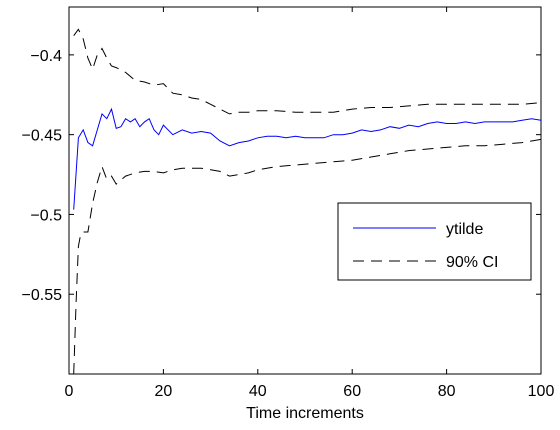  I want to click on x-tick-label: 60, so click(352, 391).